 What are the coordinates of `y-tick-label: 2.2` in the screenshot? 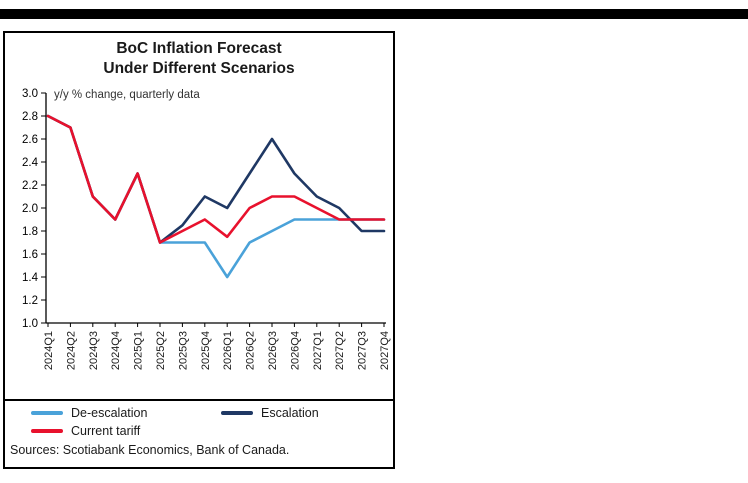 It's located at (30, 186).